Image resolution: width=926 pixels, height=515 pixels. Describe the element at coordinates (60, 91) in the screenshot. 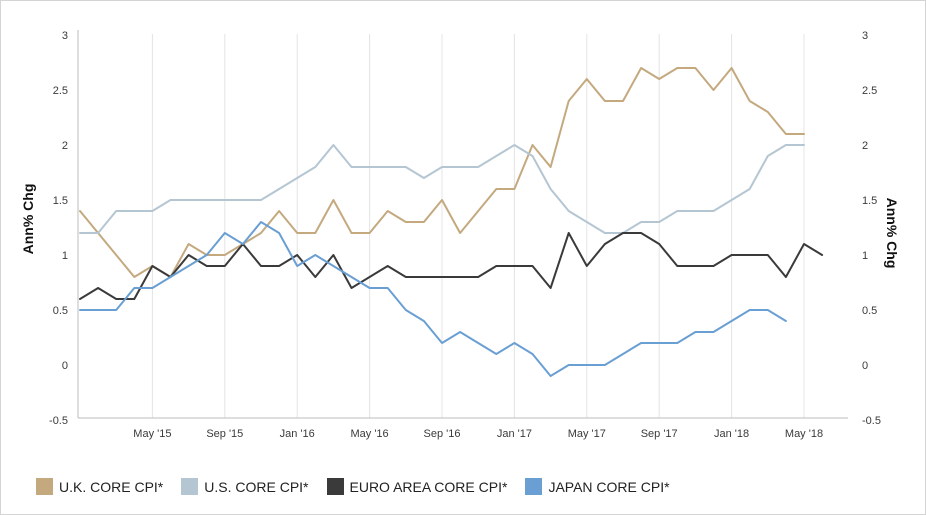

I see `y-tick-label-left: 2.5` at that location.